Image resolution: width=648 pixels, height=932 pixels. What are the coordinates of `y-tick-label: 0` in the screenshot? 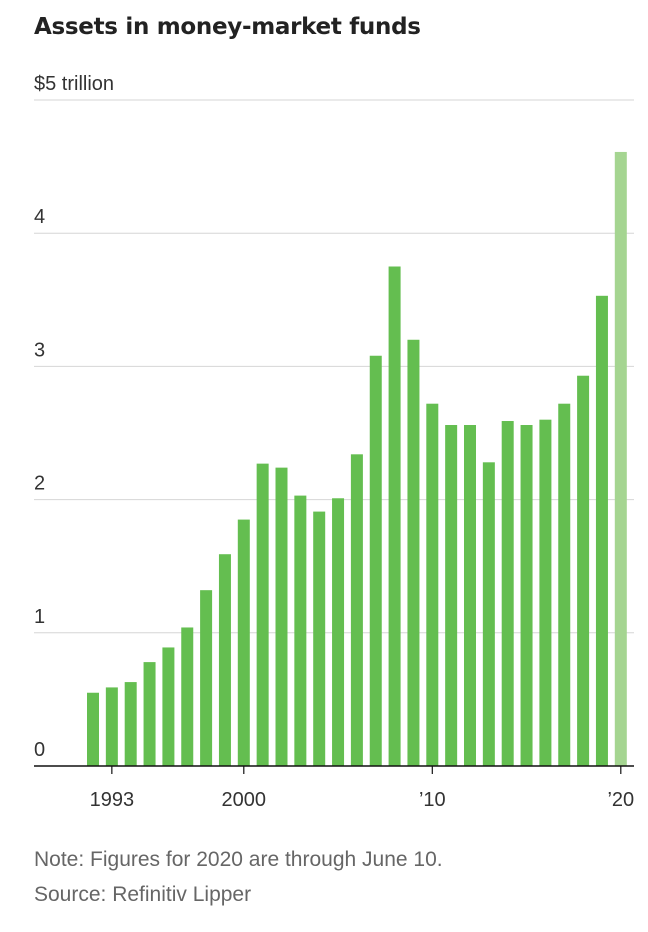 It's located at (39, 750).